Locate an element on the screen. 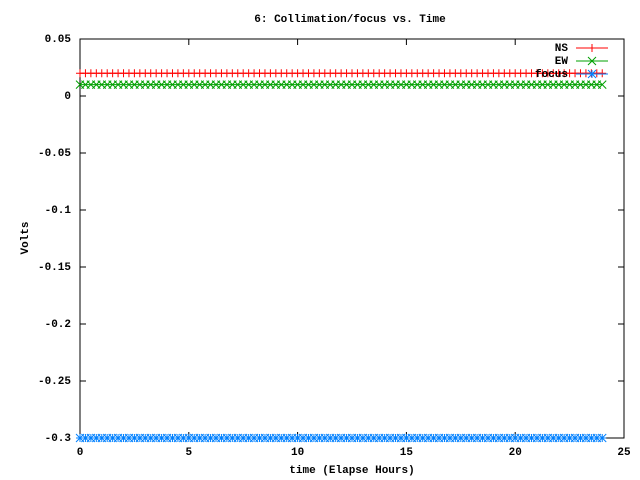  chart-title: 6: Collimation/focus vs. Time is located at coordinates (350, 20).